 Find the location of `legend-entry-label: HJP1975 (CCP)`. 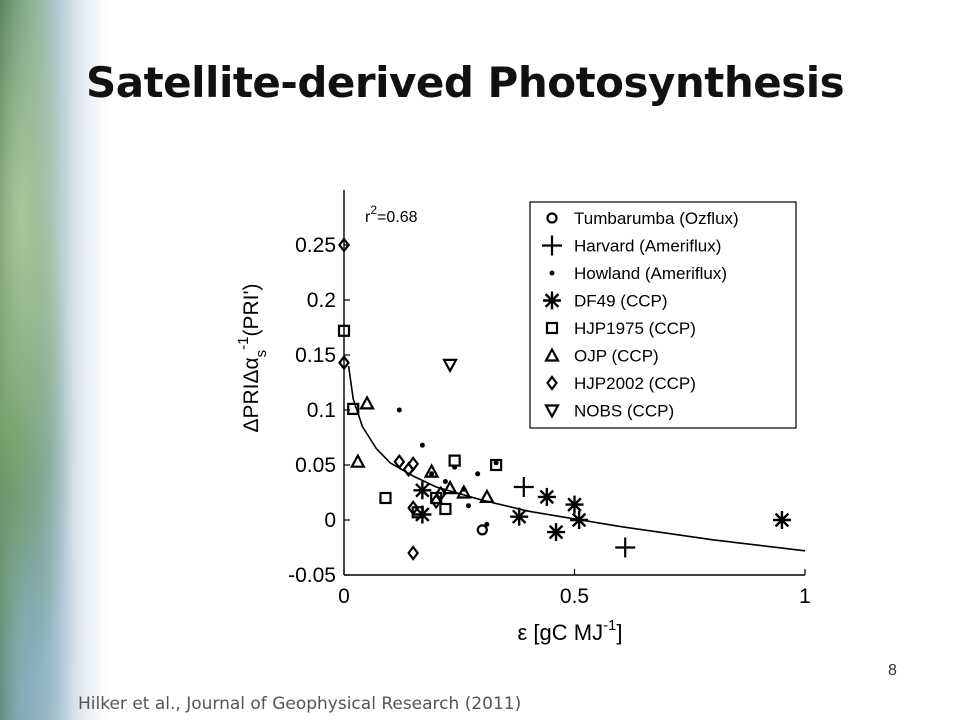

legend-entry-label: HJP1975 (CCP) is located at coordinates (635, 328).